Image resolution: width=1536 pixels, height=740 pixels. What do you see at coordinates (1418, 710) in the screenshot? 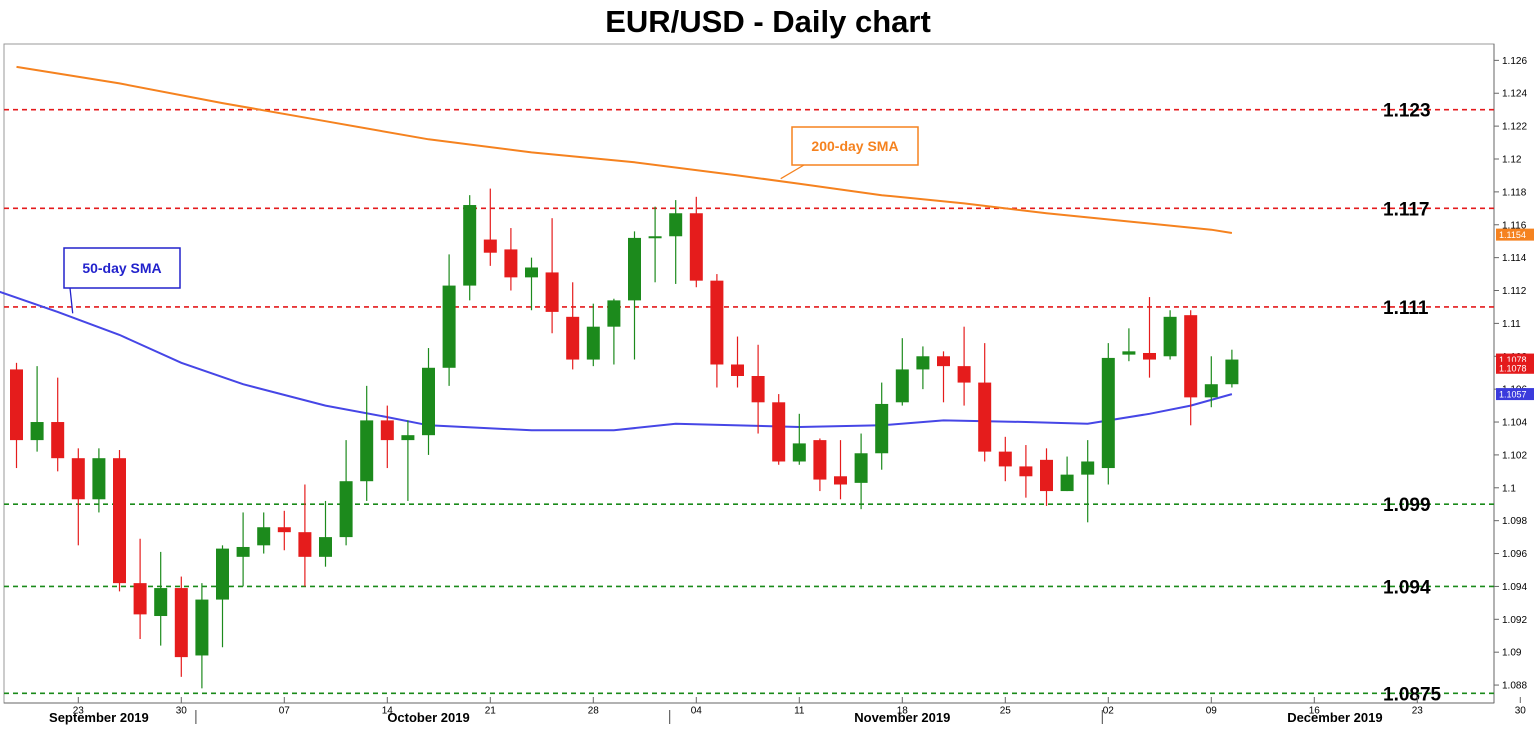
I see `x-day-label: 23` at bounding box center [1418, 710].